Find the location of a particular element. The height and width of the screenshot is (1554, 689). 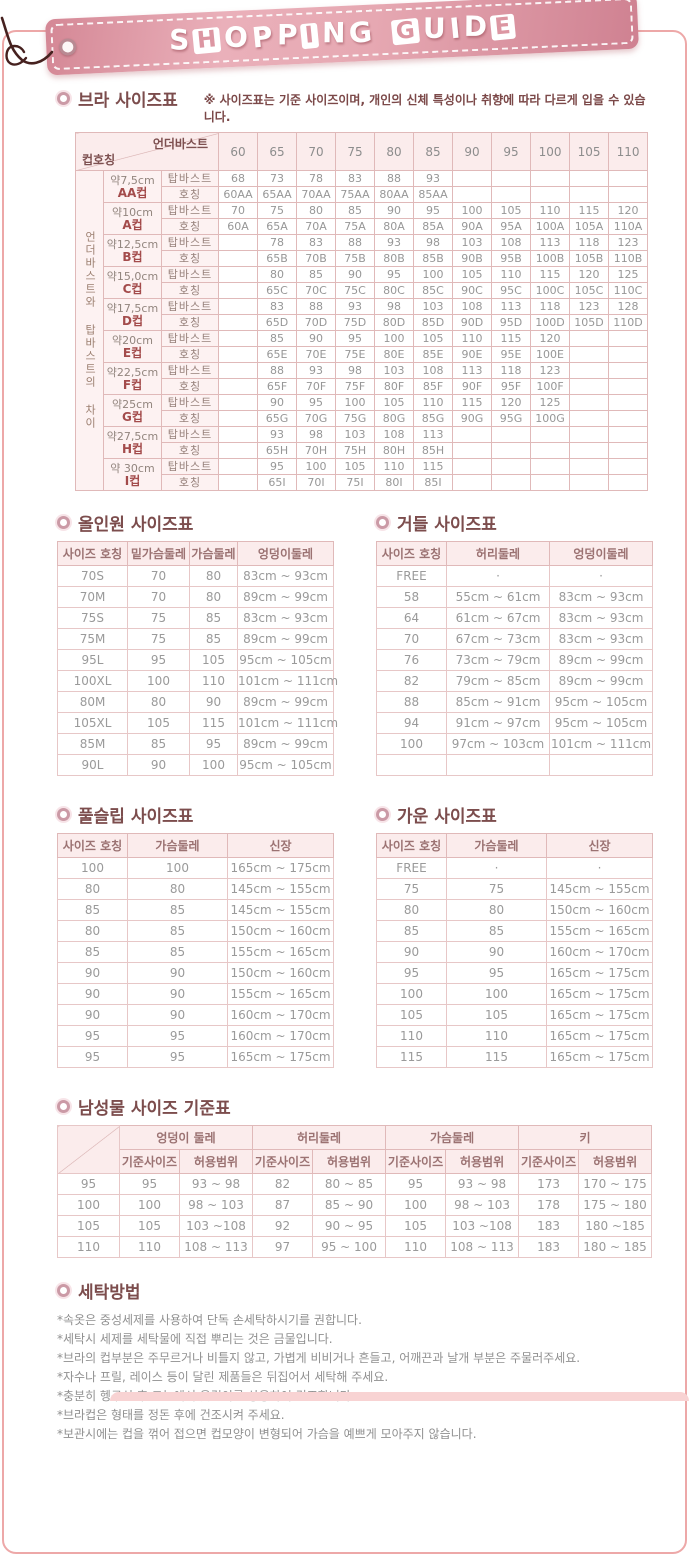

table-cell: 150cm ~ 160cm is located at coordinates (599, 910).